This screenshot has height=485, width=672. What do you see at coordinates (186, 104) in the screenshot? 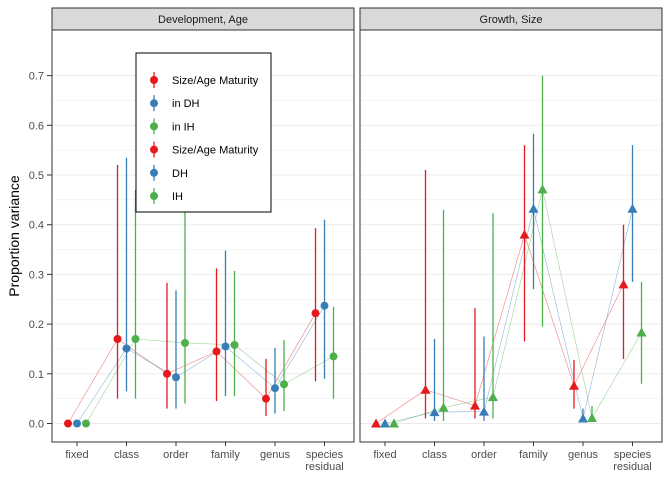
I see `legend-label: in DH` at bounding box center [186, 104].